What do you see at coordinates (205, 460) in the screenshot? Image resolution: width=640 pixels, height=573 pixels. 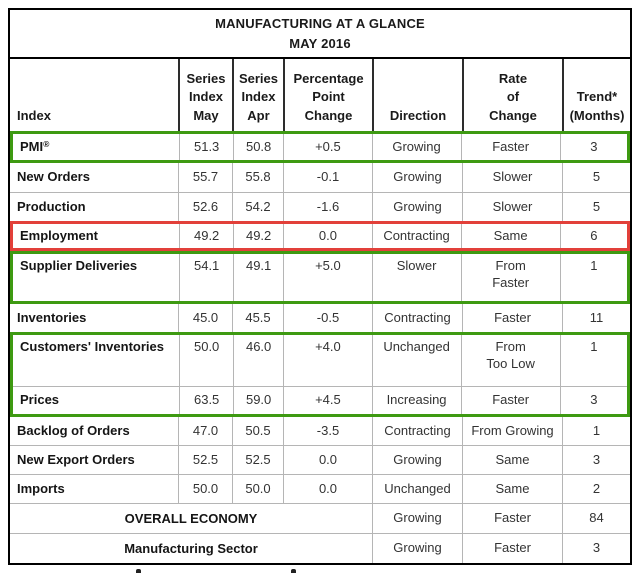 I see `may-index-cell: 52.5` at bounding box center [205, 460].